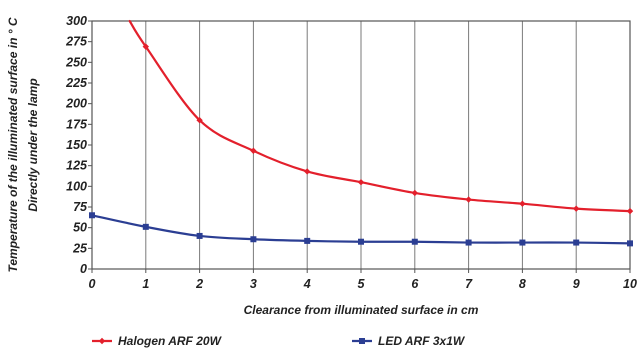 The width and height of the screenshot is (637, 351). I want to click on x-tick-label-8: 8, so click(522, 284).